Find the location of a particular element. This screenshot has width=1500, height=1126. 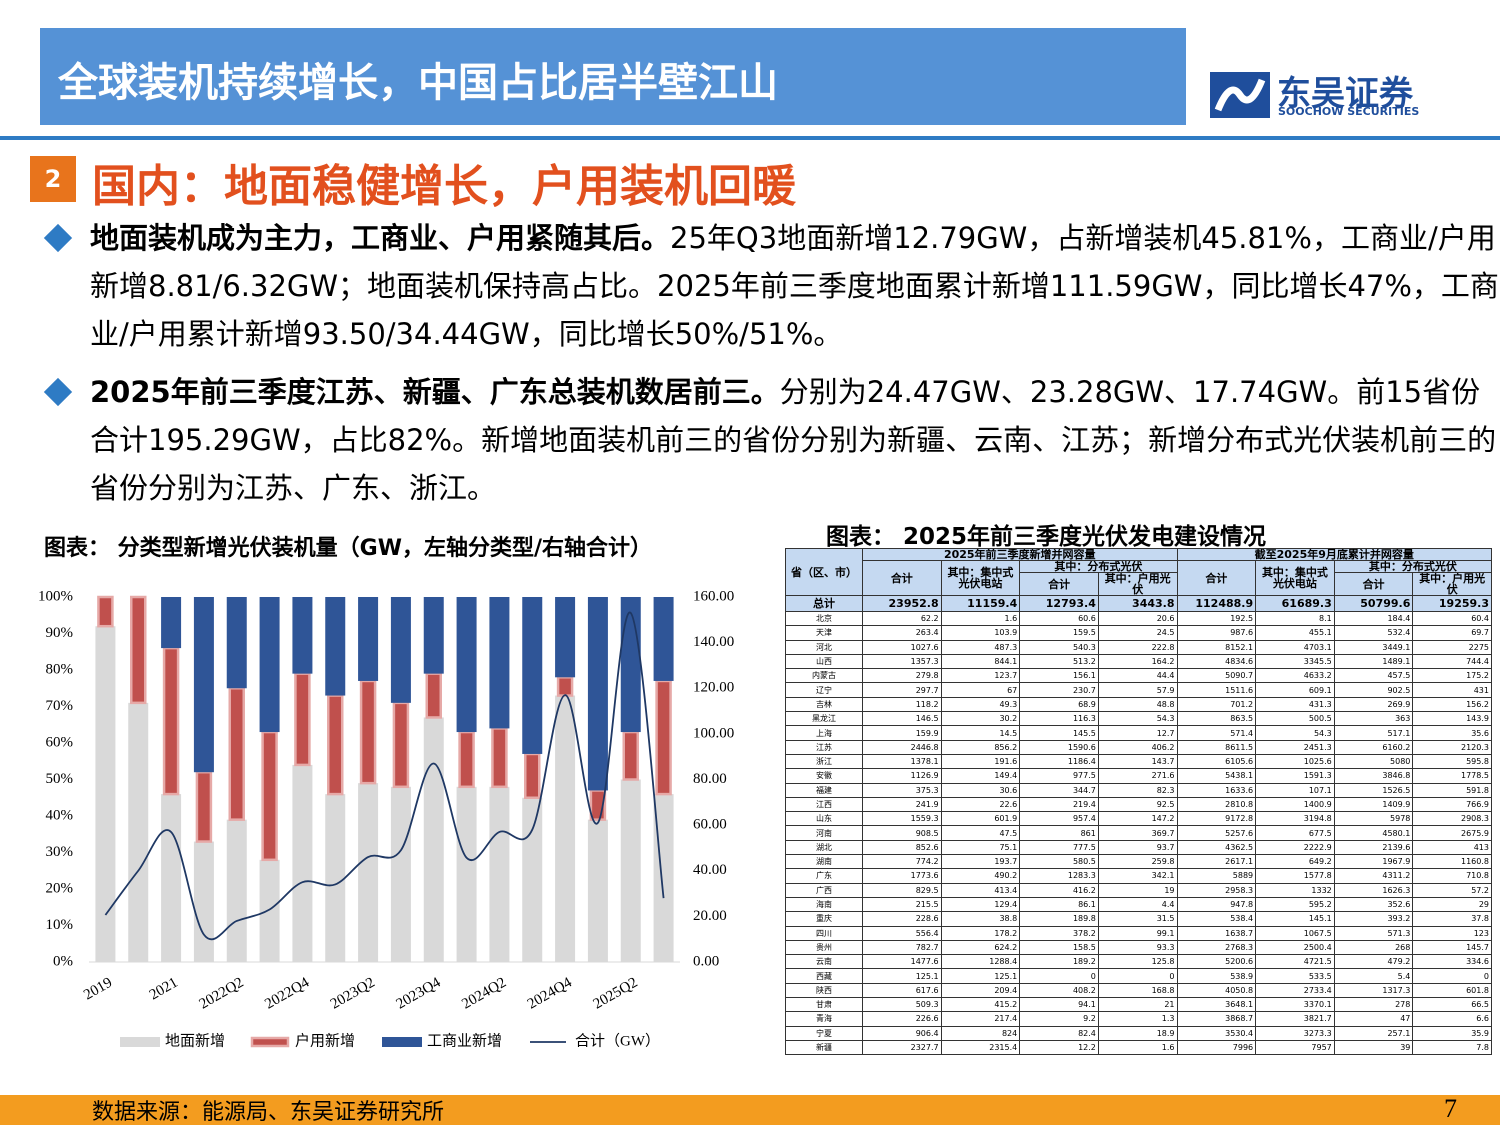

cell: 189.8 is located at coordinates (1059, 919).